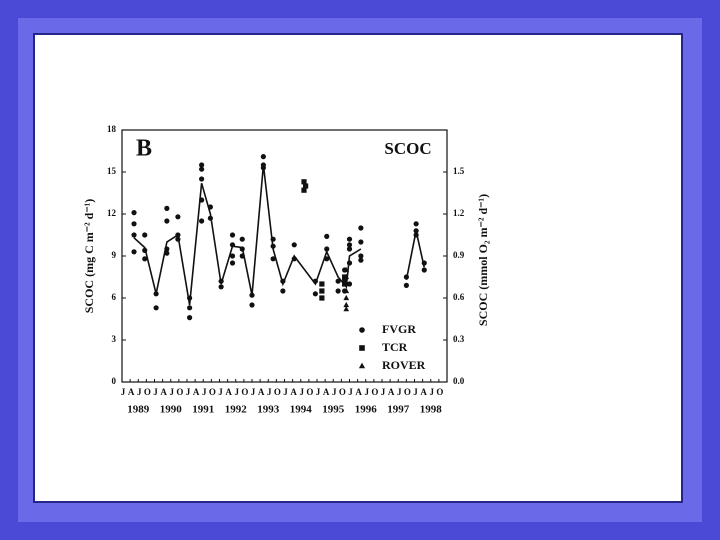  I want to click on year-label: 1994, so click(301, 410).